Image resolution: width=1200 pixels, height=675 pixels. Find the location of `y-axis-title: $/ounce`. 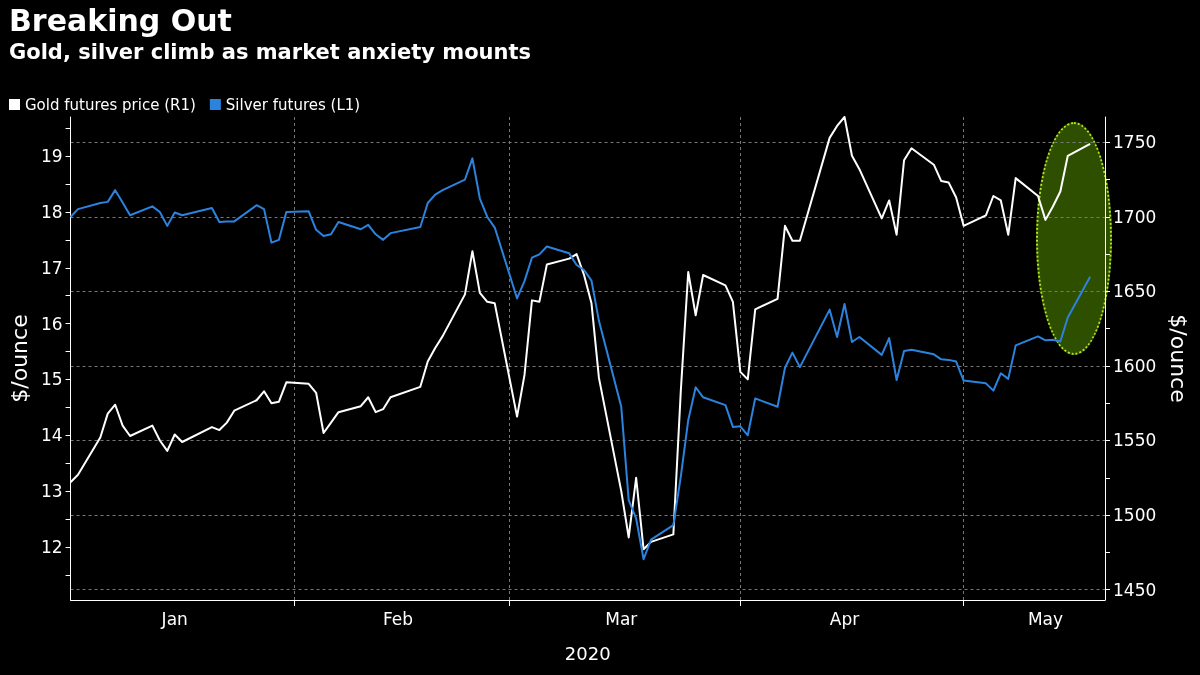

y-axis-title: $/ounce is located at coordinates (19, 358).